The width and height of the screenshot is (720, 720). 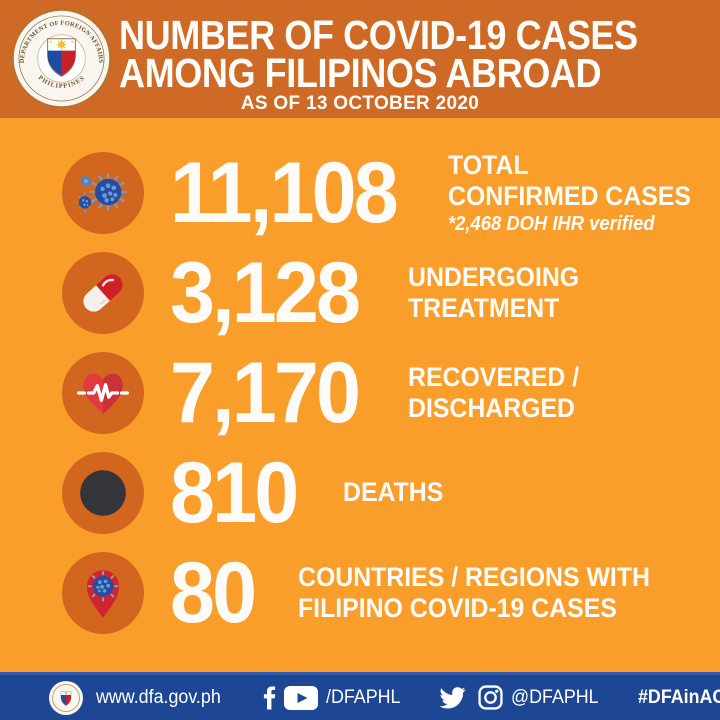 What do you see at coordinates (265, 393) in the screenshot?
I see `stat-value-recovered-discharged: 7,170` at bounding box center [265, 393].